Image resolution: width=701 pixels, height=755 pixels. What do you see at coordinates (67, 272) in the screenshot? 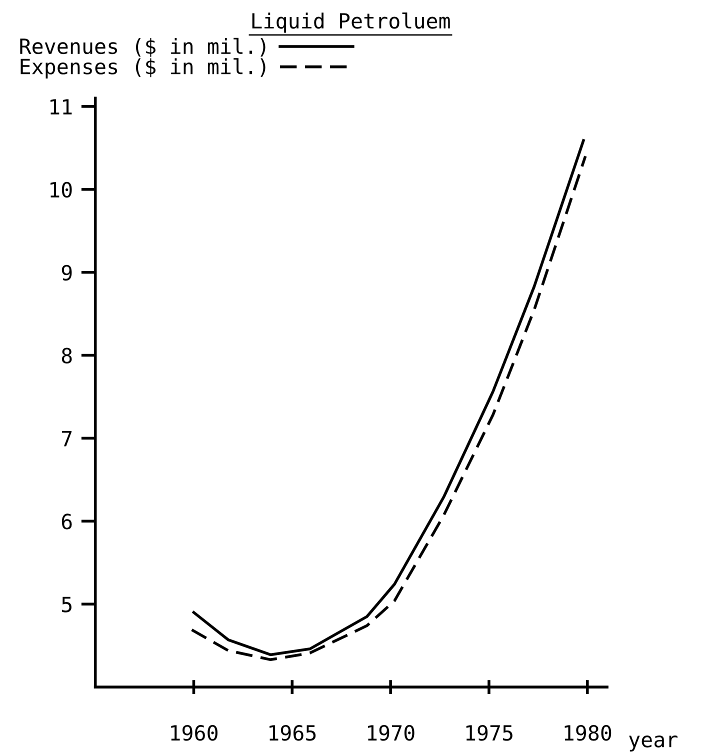
I see `y-tick-label: 9` at bounding box center [67, 272].